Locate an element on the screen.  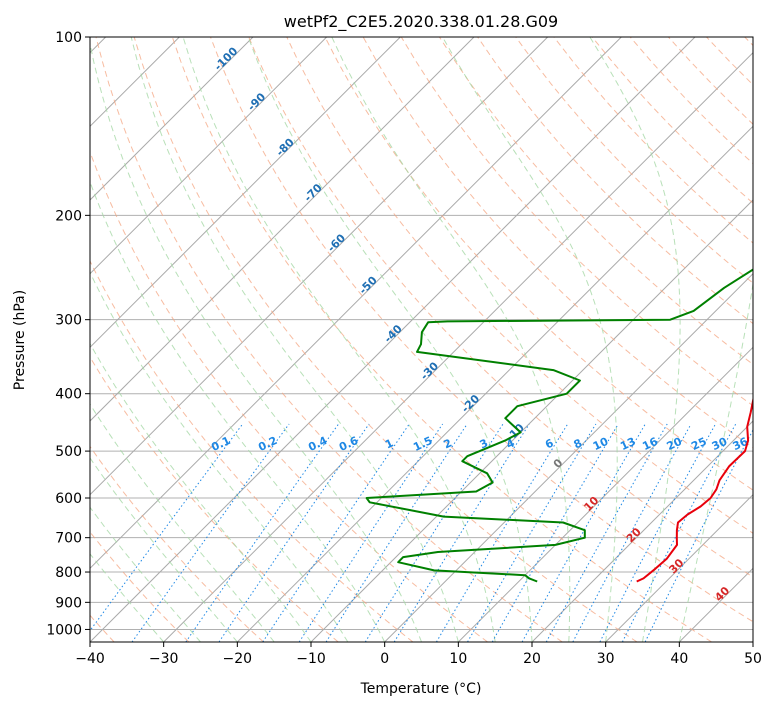
y-tick-label: 500 is located at coordinates (68, 452).